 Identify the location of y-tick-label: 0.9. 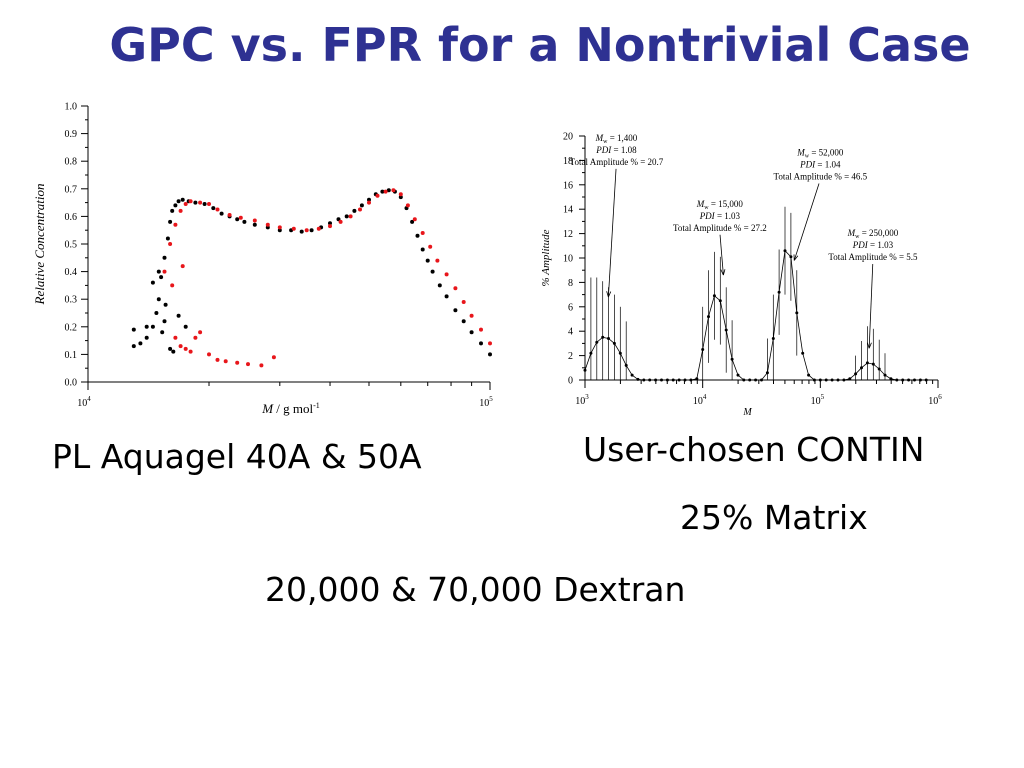
(71, 134).